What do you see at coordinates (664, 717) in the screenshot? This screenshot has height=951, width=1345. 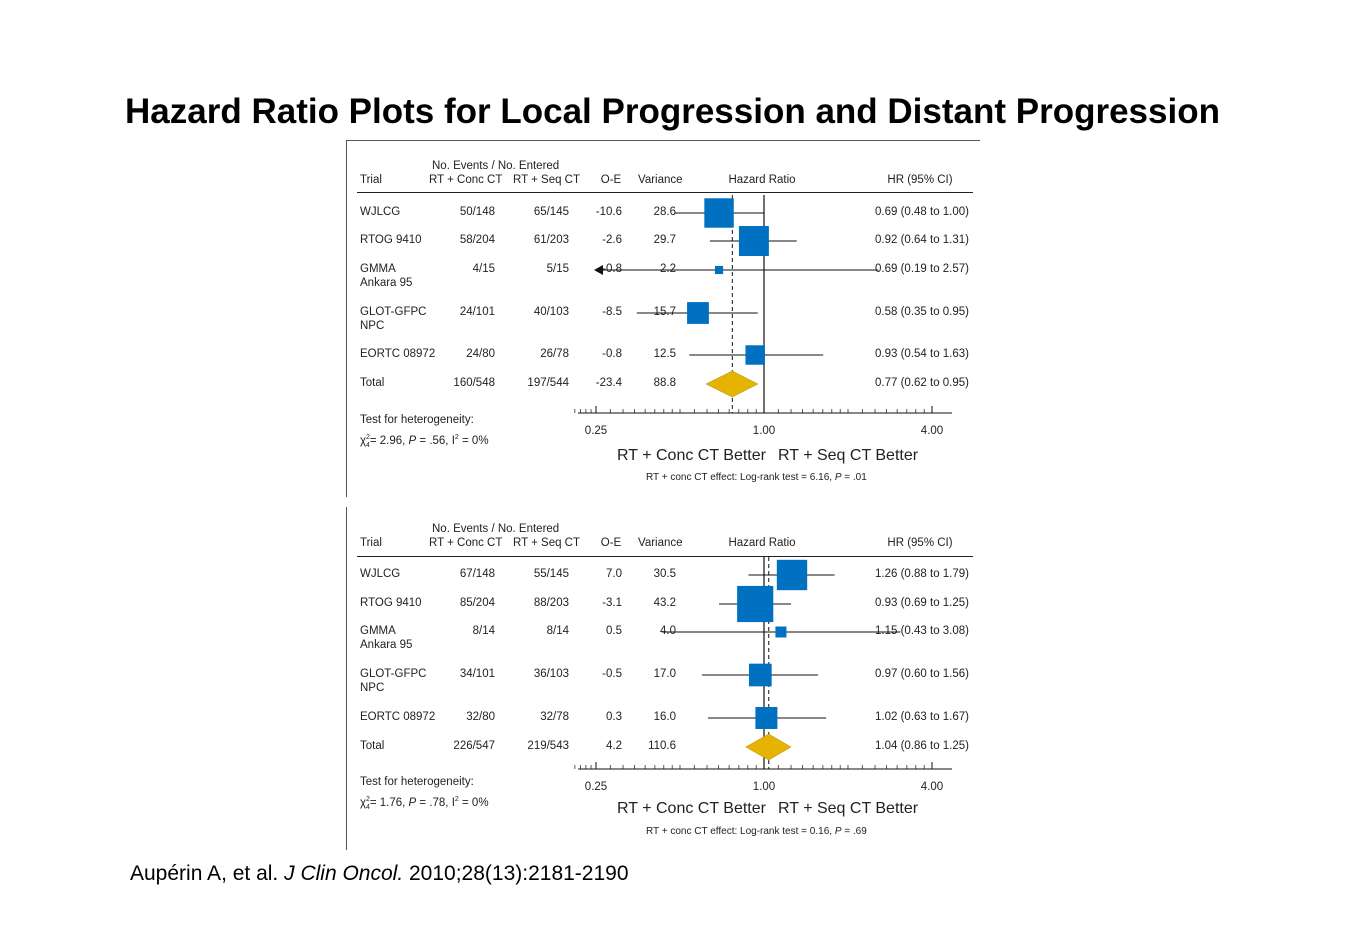 I see `variance-value: 16.0` at bounding box center [664, 717].